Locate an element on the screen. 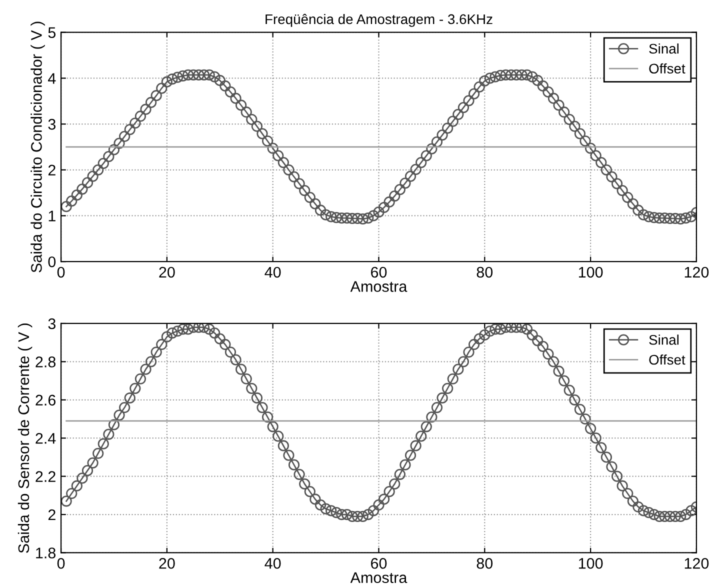  y-tick-label: 2.4 is located at coordinates (46, 438).